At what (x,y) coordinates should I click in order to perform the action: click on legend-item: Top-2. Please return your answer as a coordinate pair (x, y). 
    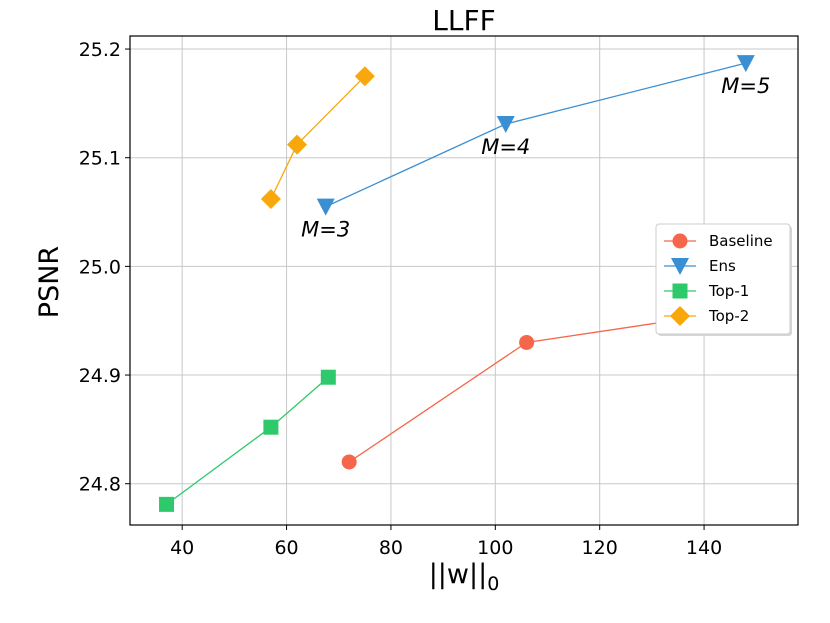
    Looking at the image, I should click on (706, 316).